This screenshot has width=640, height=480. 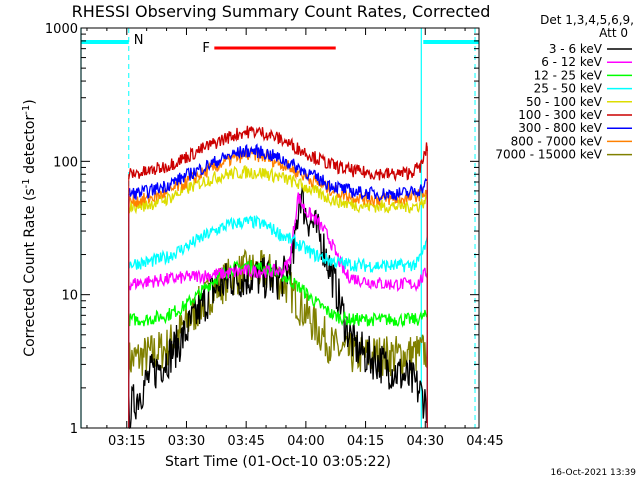 I want to click on footer-timestamp: 16-Oct-2021 13:39, so click(x=594, y=473).